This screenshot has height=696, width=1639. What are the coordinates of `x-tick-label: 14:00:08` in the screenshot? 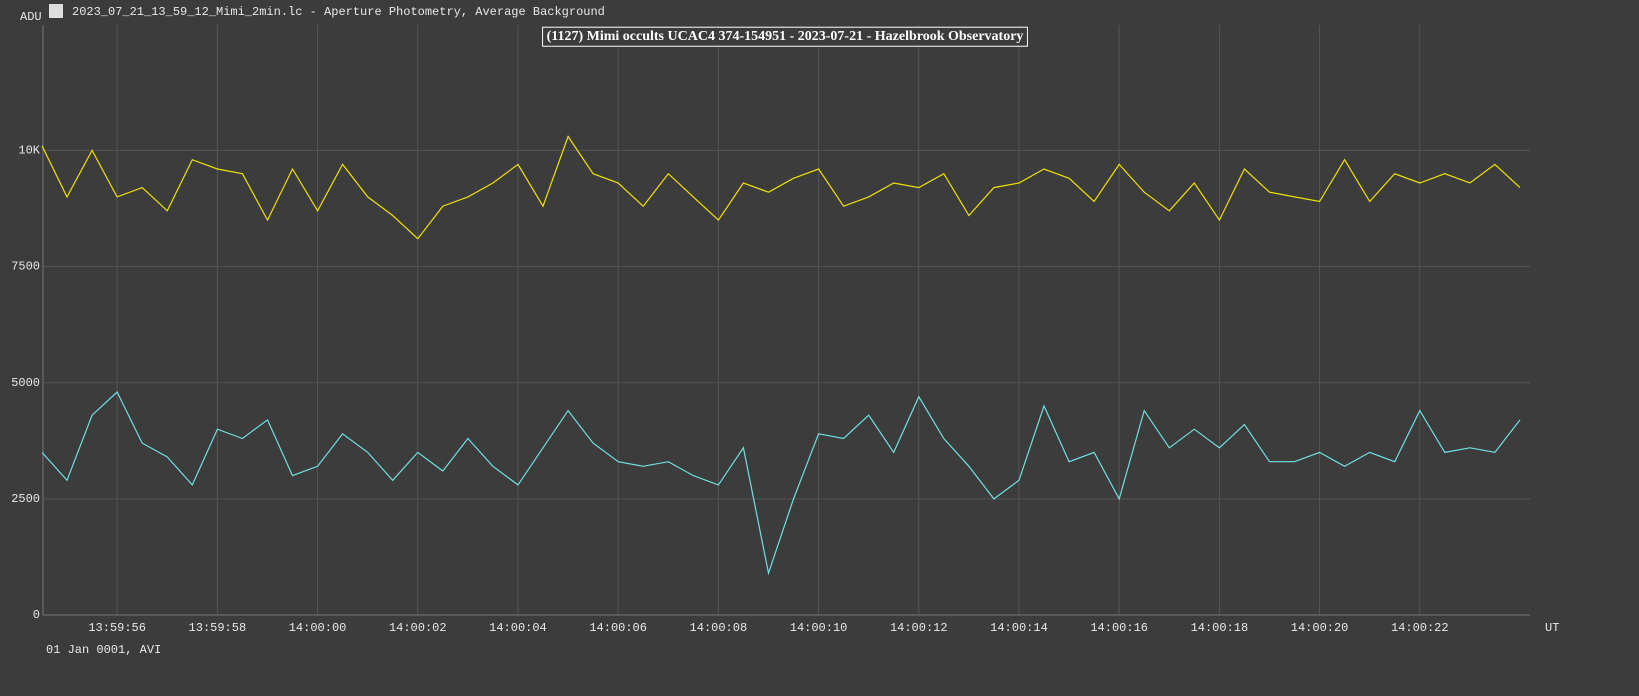 It's located at (719, 628).